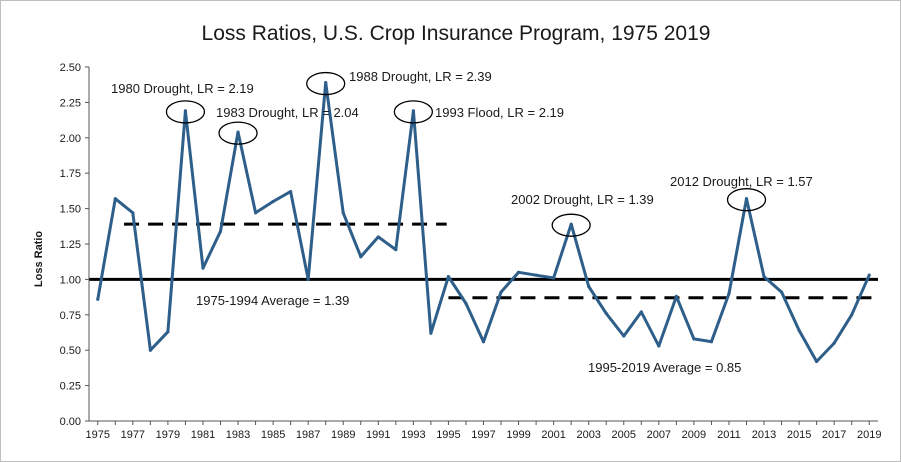  I want to click on x-tick-label: 2013, so click(764, 435).